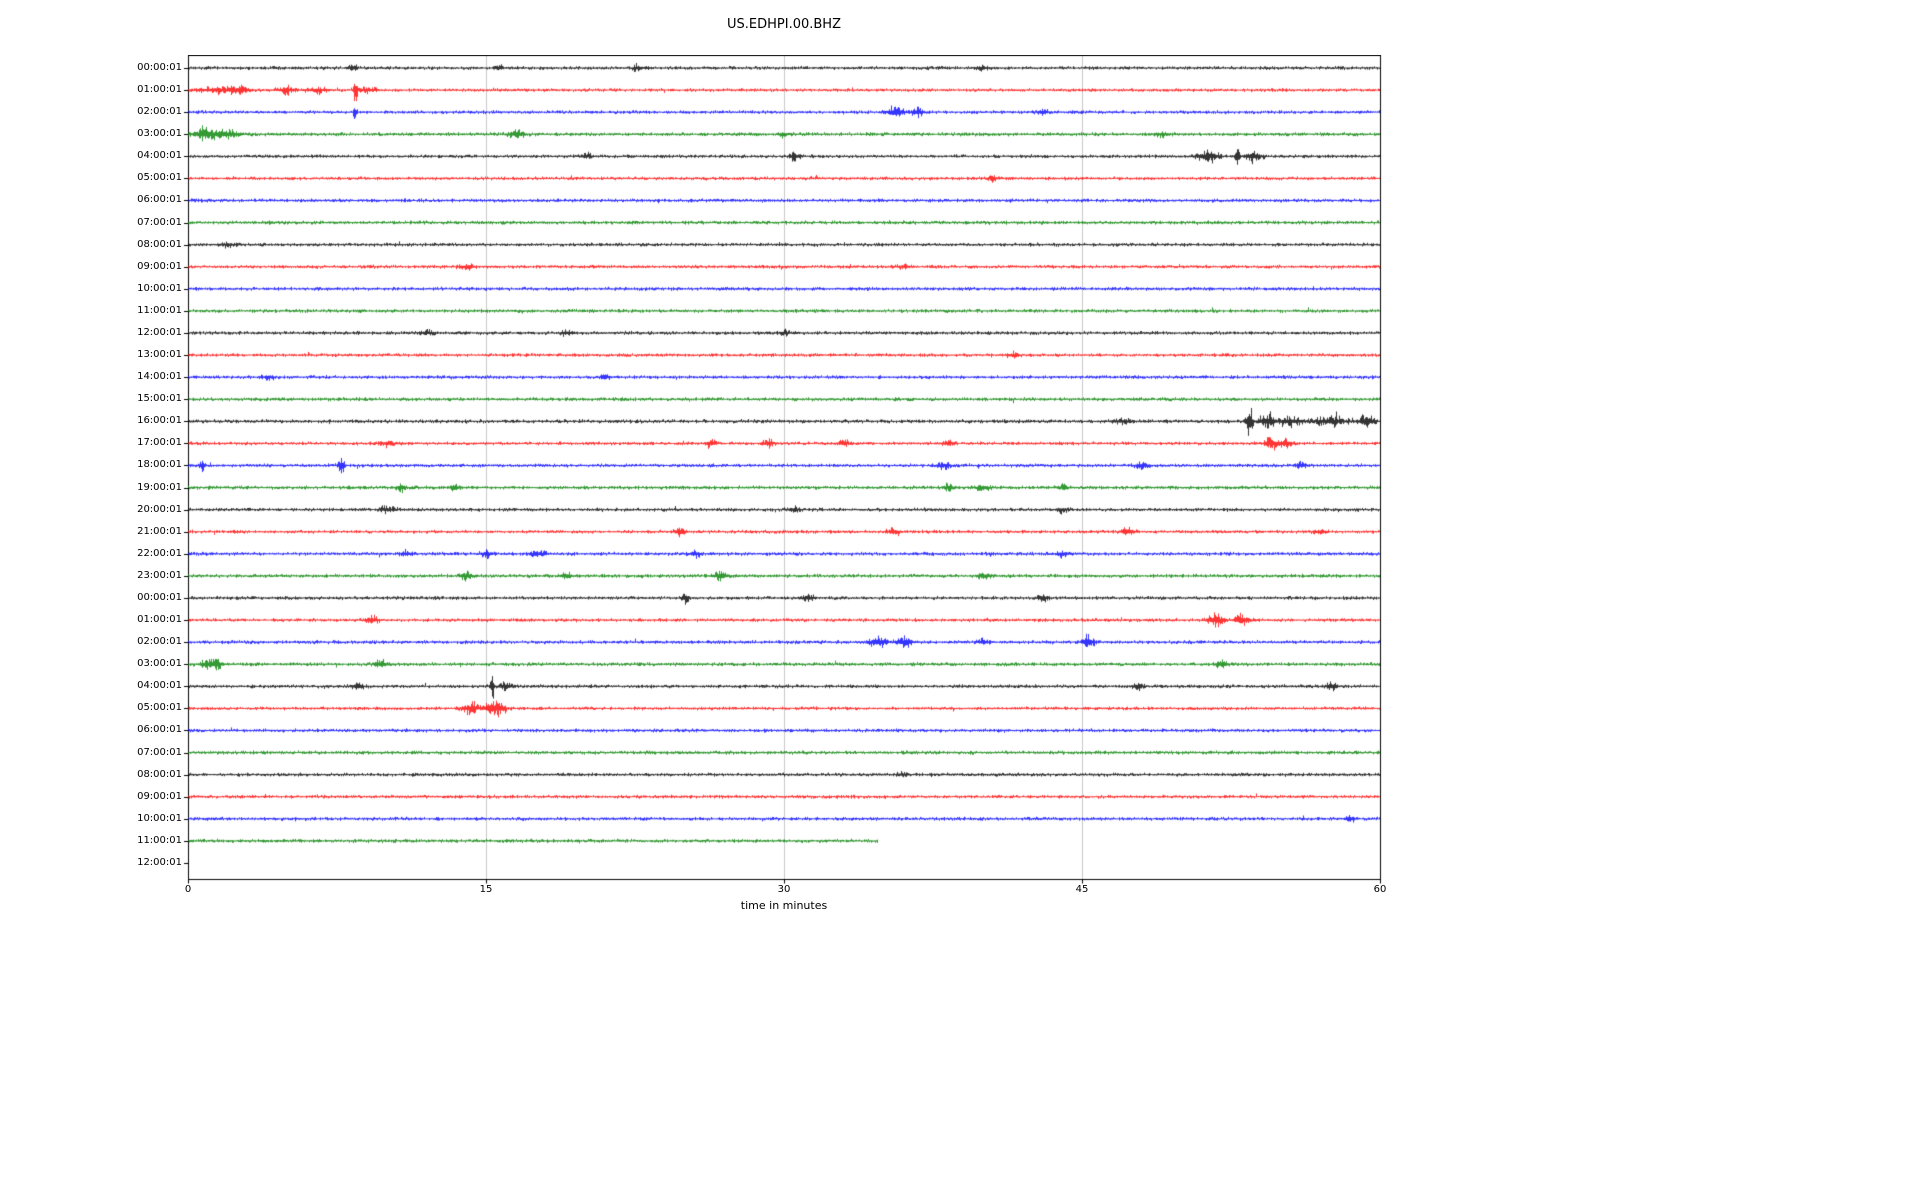 This screenshot has height=1200, width=1920. Describe the element at coordinates (486, 889) in the screenshot. I see `x-tick-label: 15` at that location.